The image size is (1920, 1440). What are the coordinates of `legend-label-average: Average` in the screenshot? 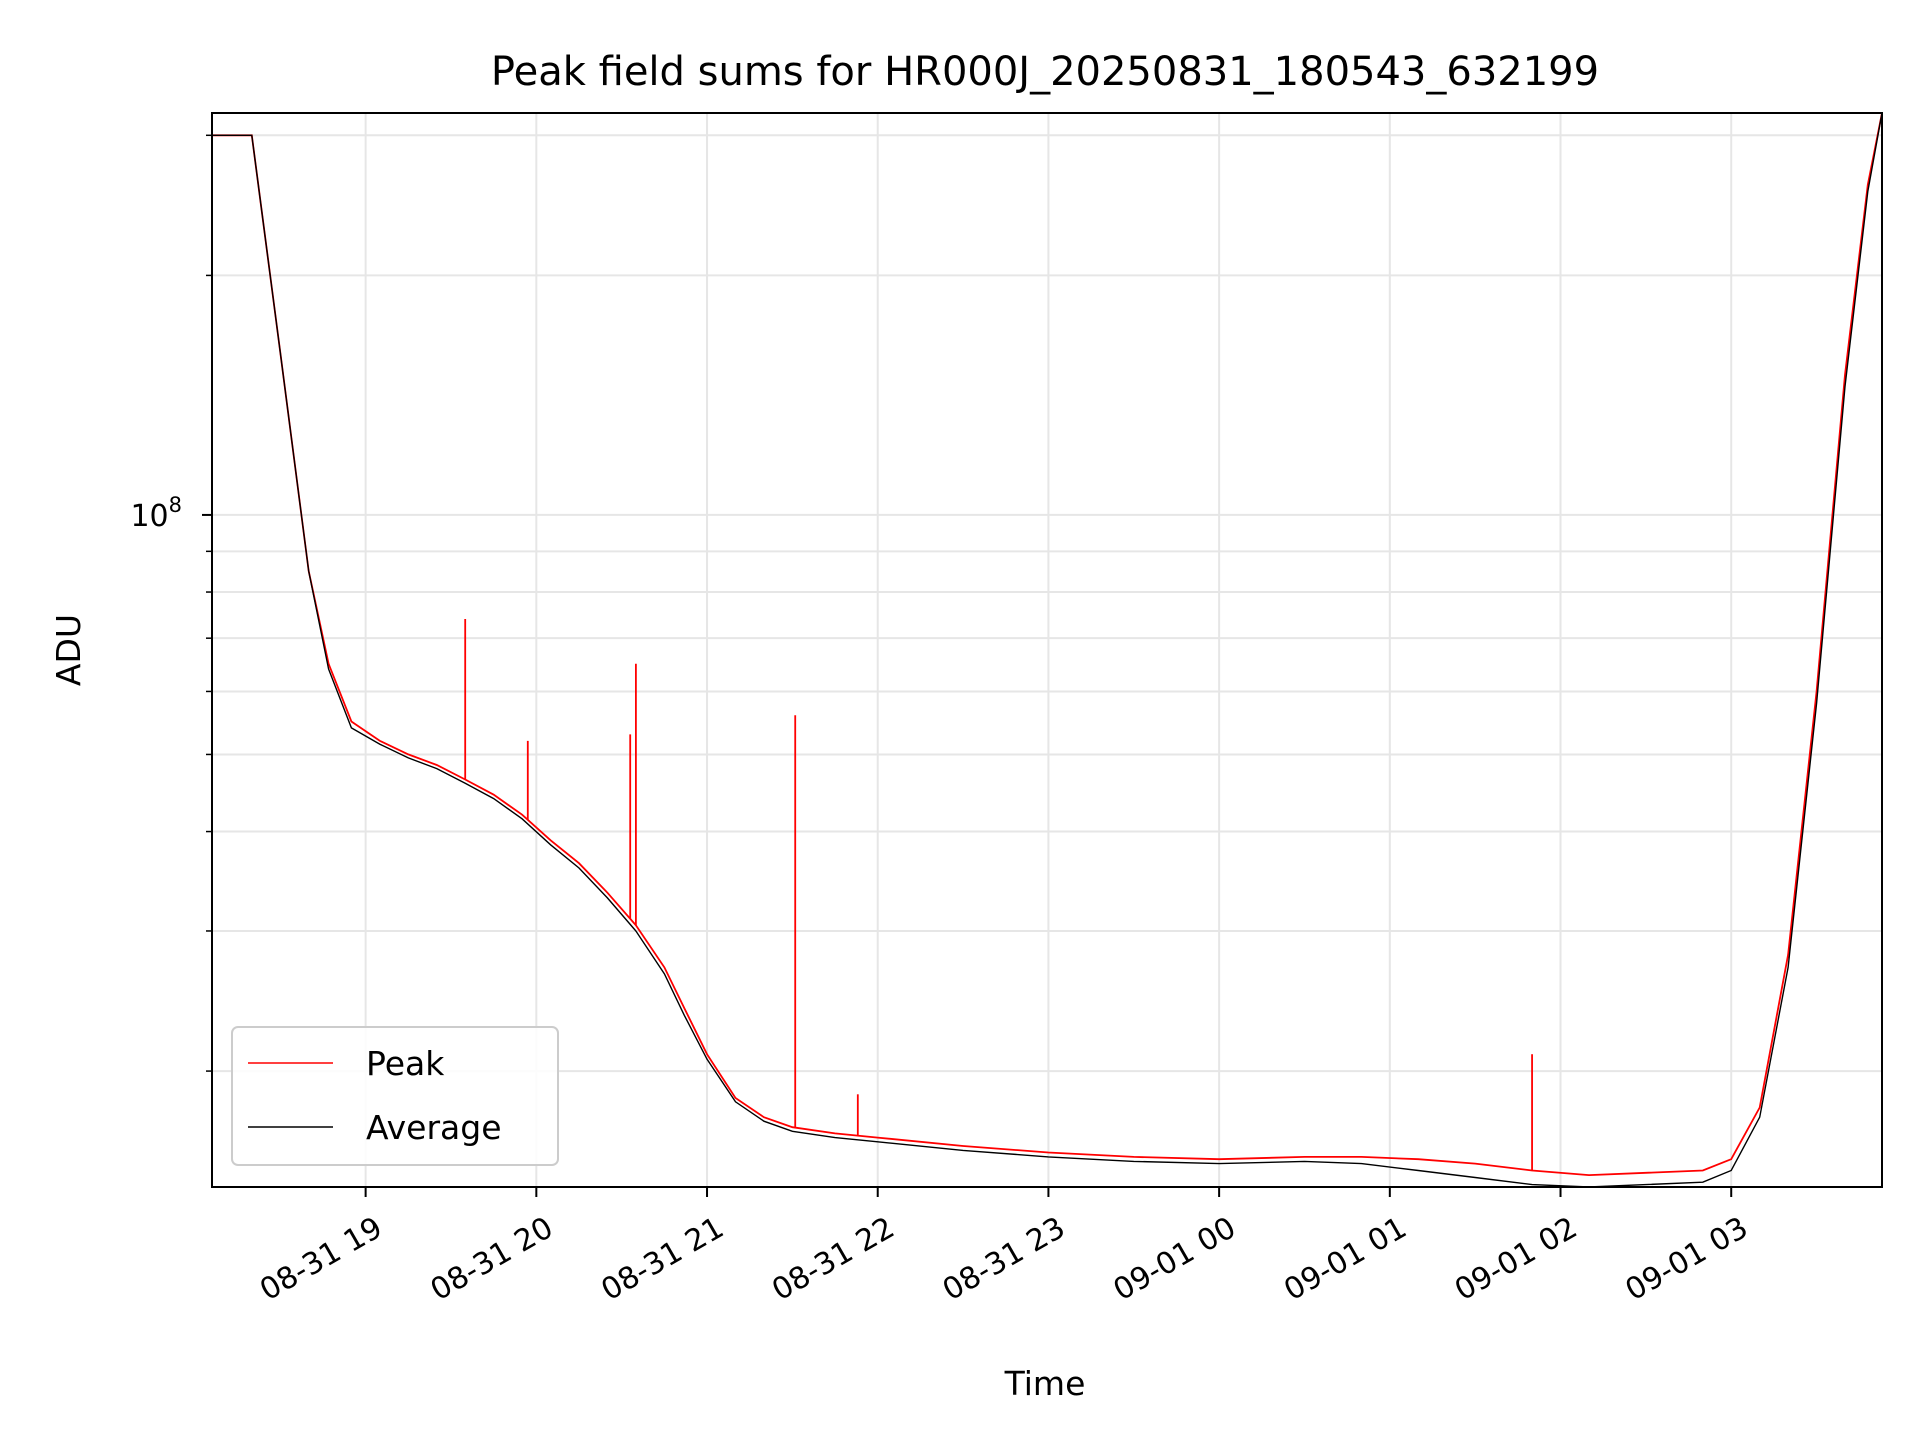 It's located at (434, 1127).